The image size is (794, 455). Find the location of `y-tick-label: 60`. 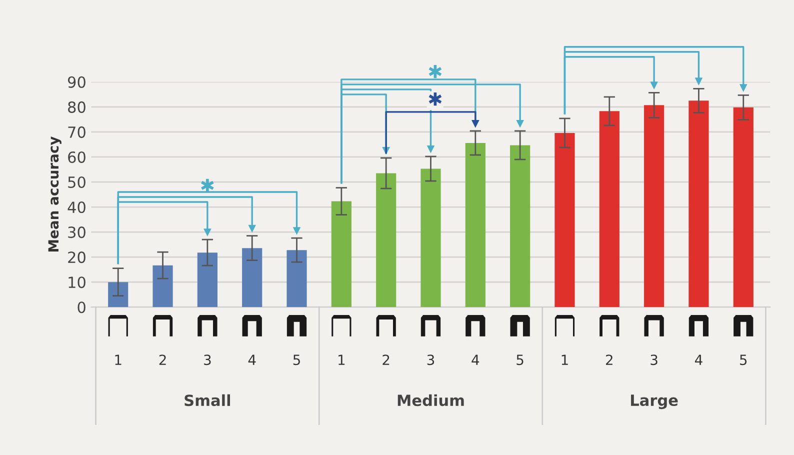

y-tick-label: 60 is located at coordinates (77, 157).